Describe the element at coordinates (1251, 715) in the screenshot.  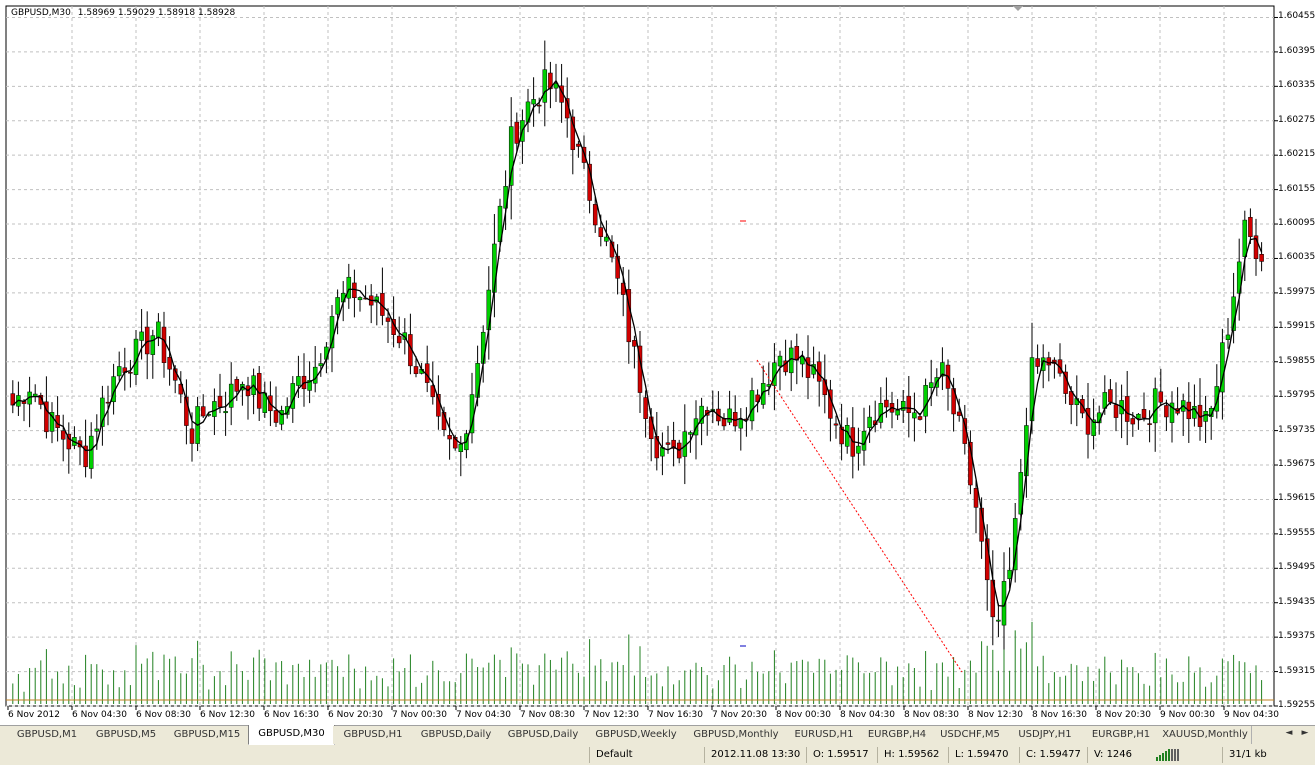
I see `time-tick-label: 9 Nov 04:30` at that location.